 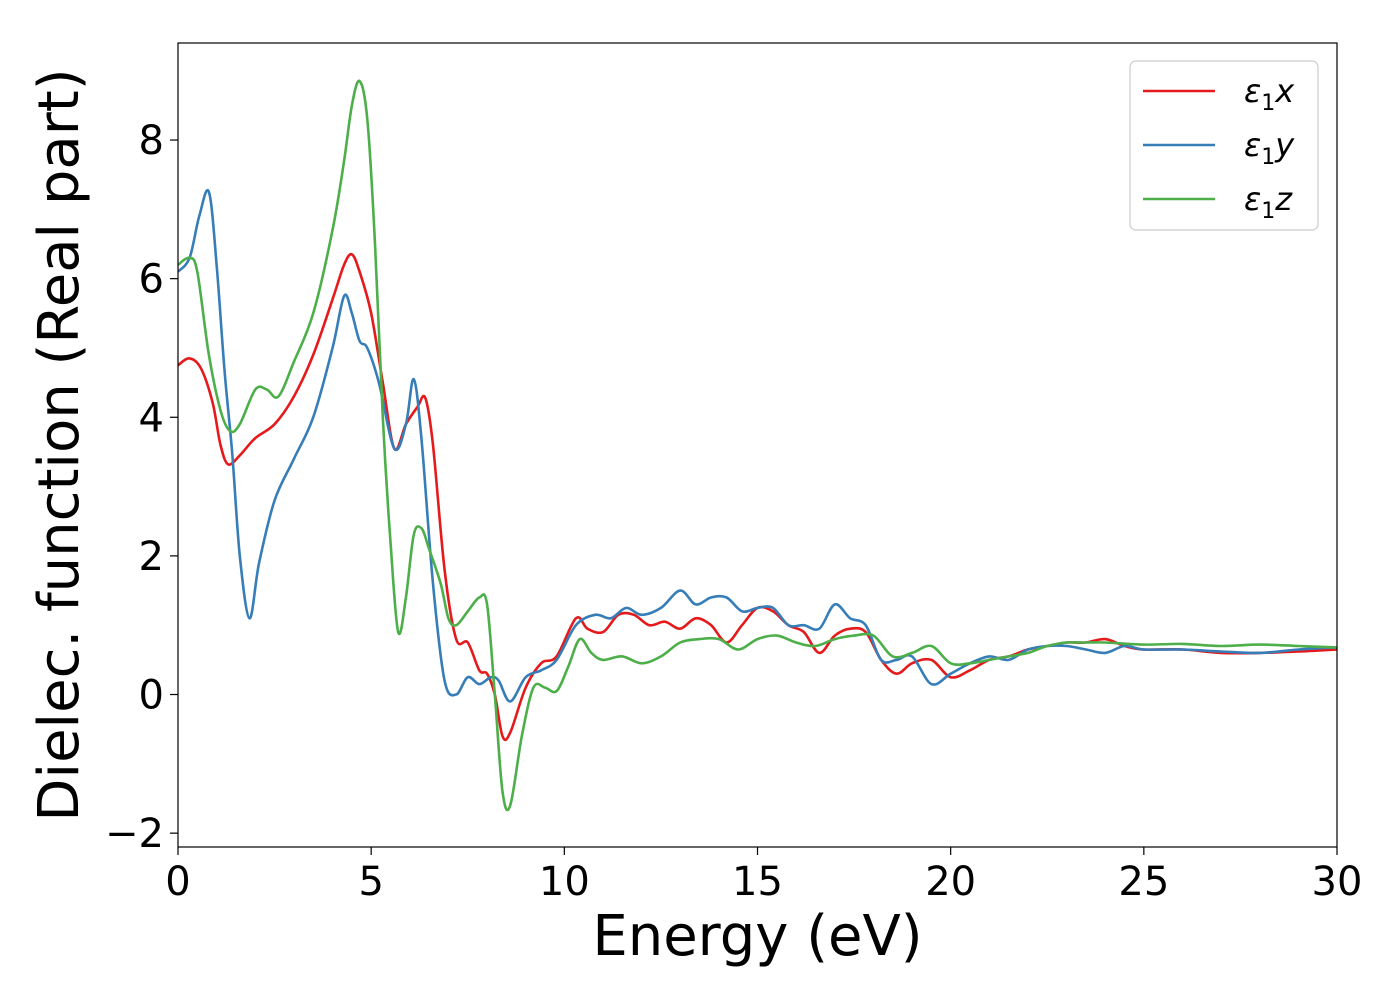 I want to click on y-tick-label: −2, so click(x=134, y=834).